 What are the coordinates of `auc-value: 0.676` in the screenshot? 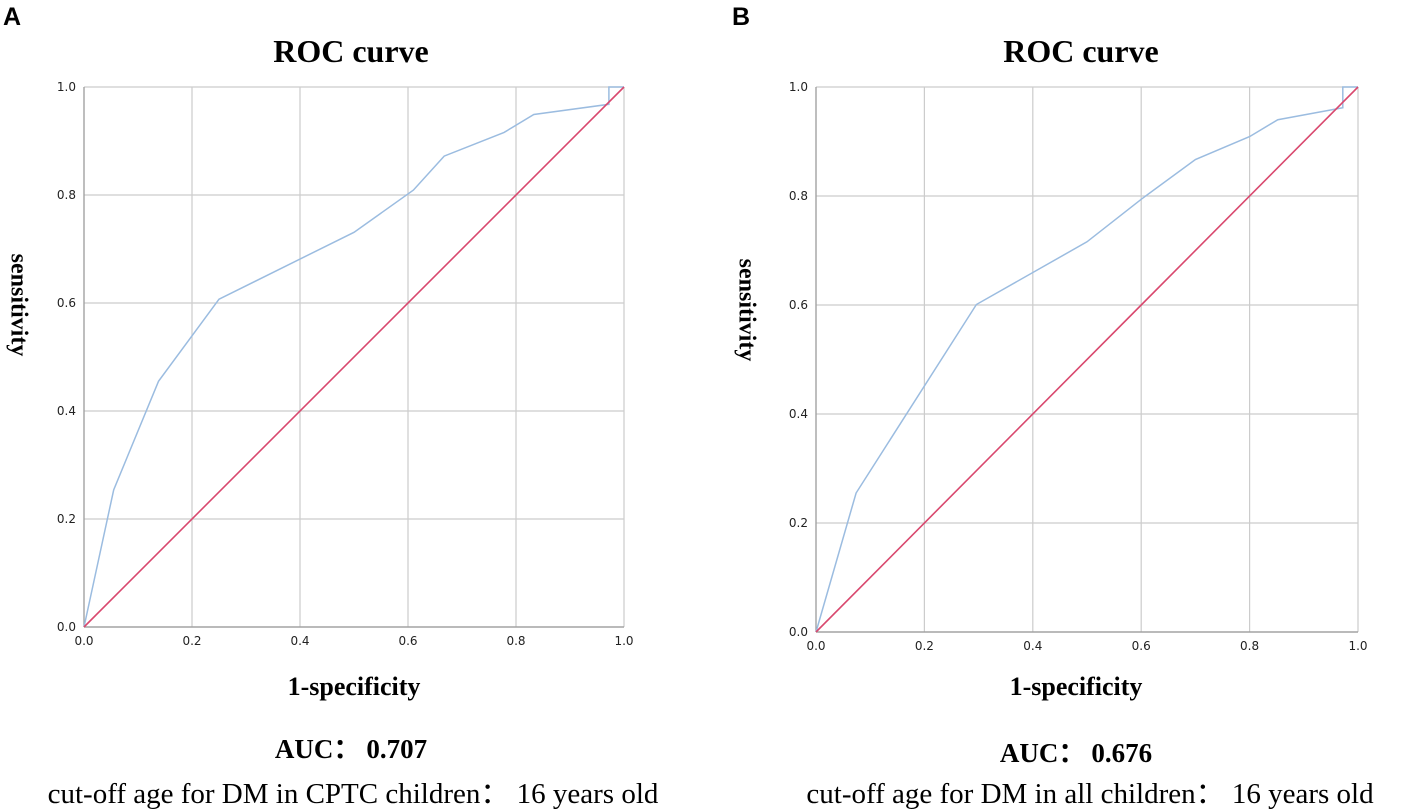 It's located at (1122, 753).